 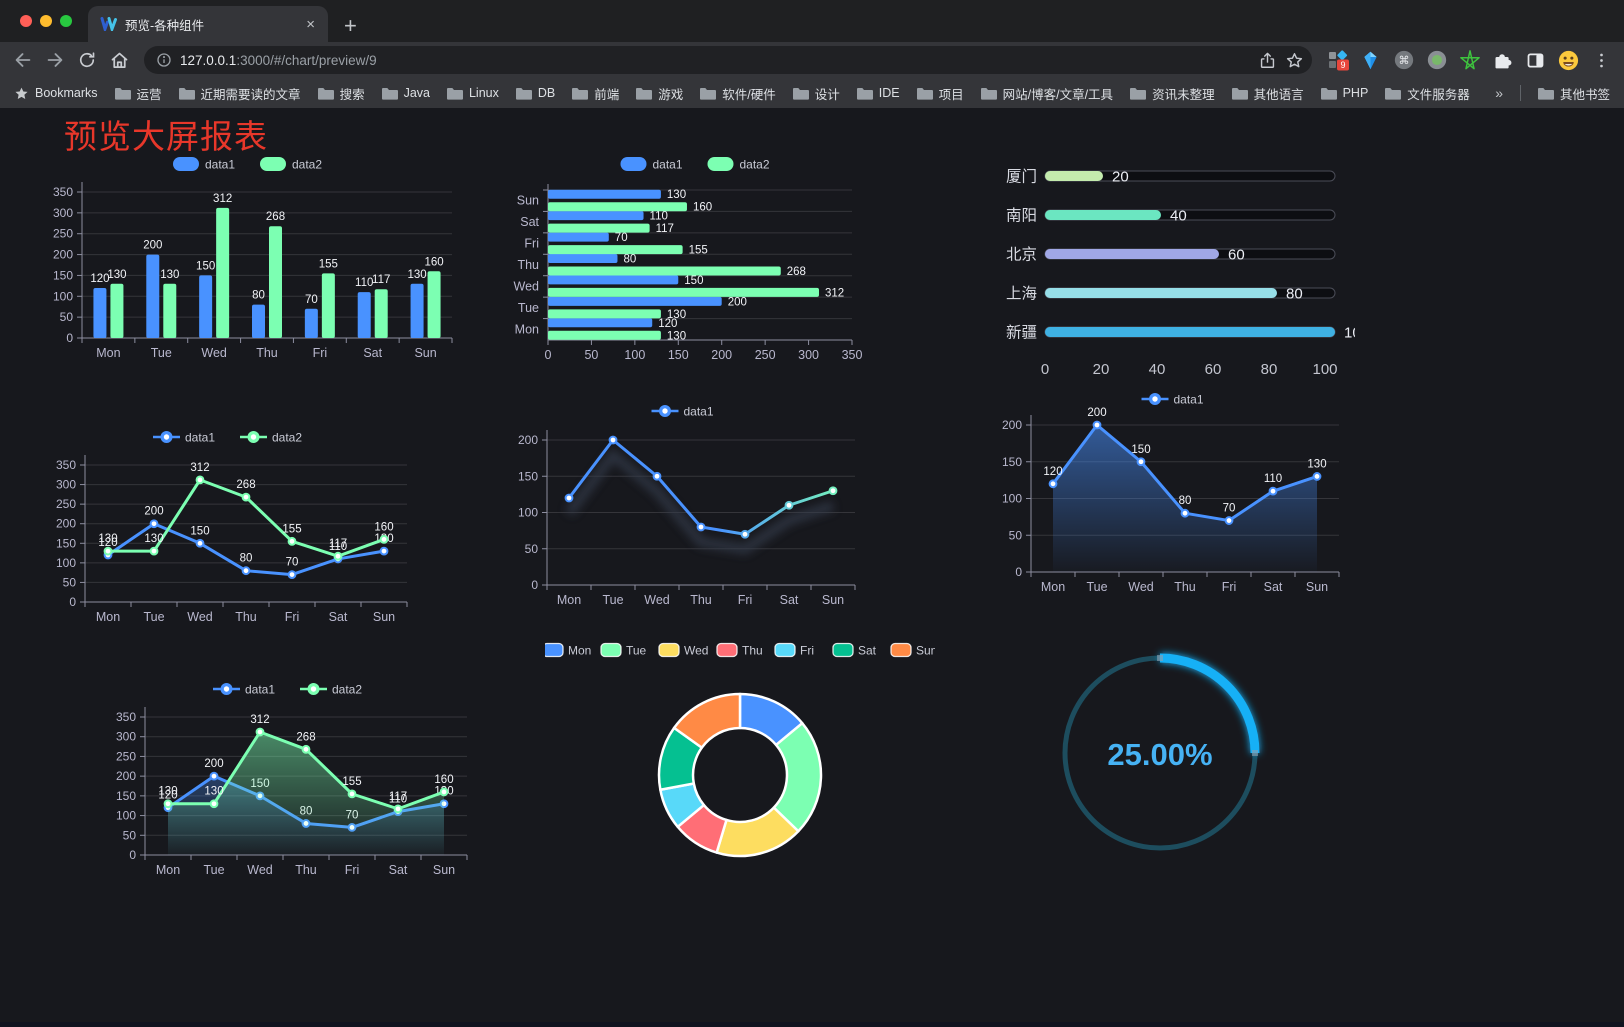 I want to click on bookmark-star-icon, so click(x=1294, y=60).